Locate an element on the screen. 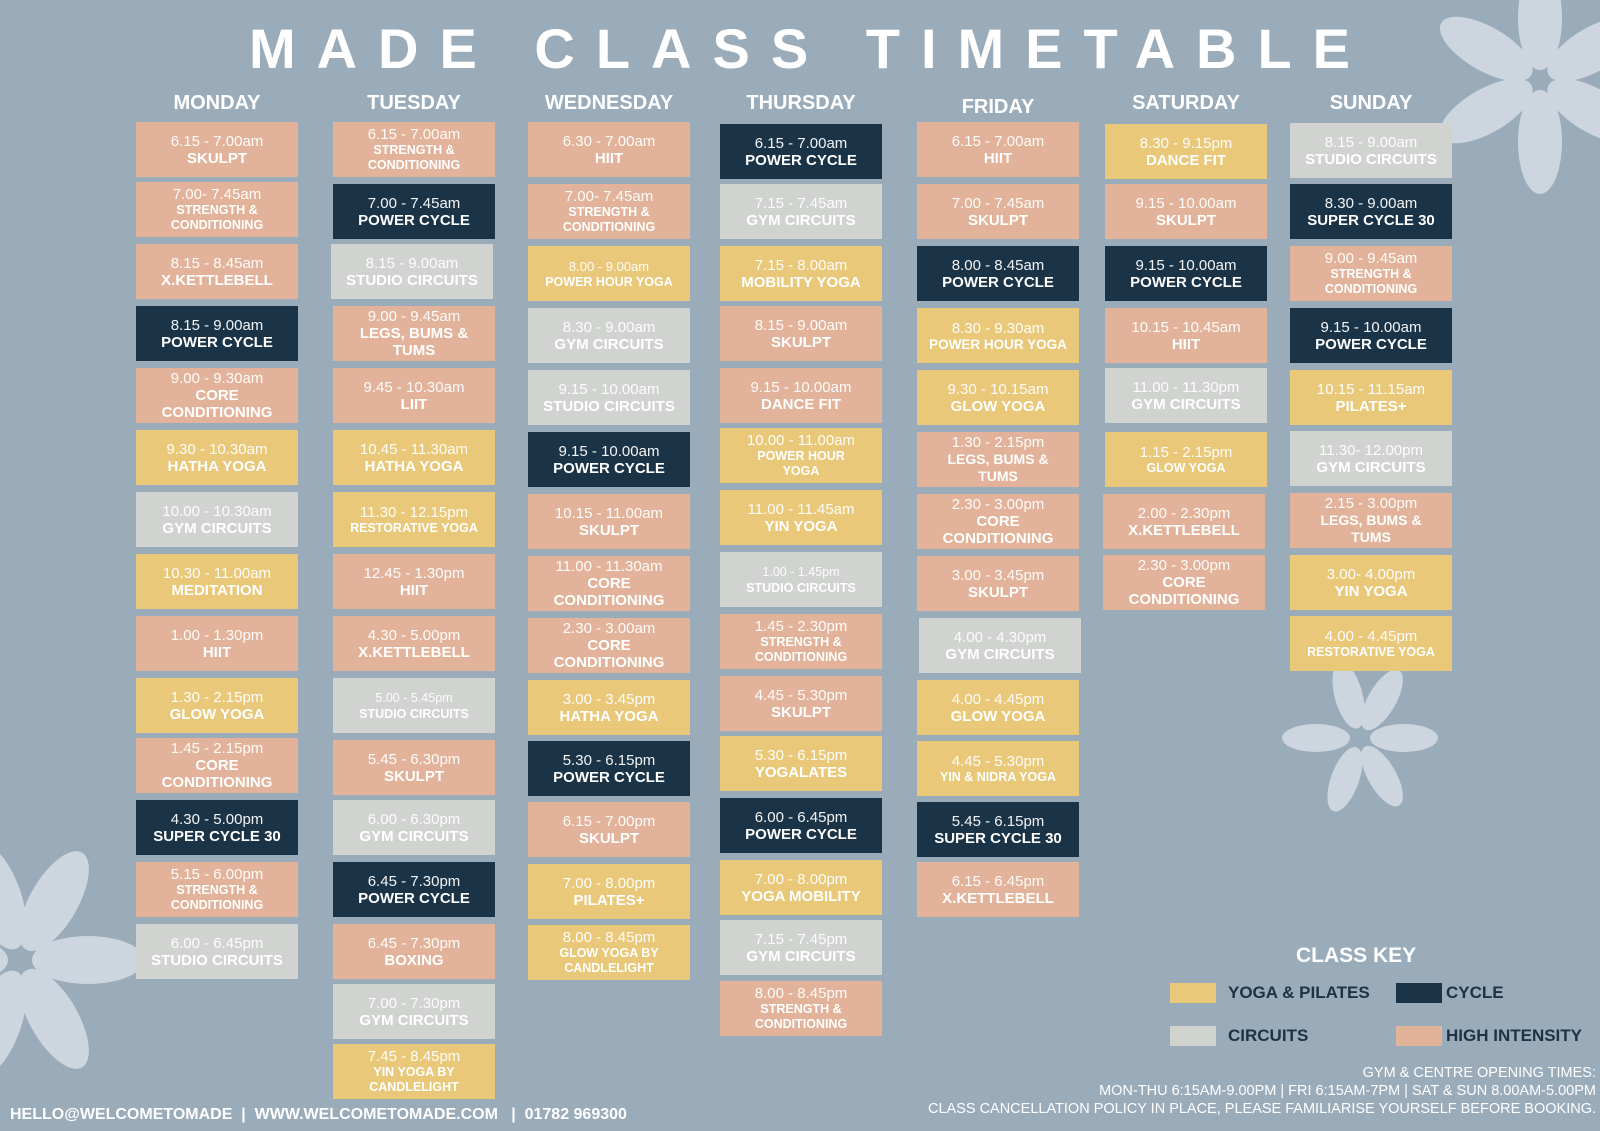 The width and height of the screenshot is (1600, 1131). class-card: 1.45 - 2.30pm STRENGTH & CONDITIONING is located at coordinates (801, 641).